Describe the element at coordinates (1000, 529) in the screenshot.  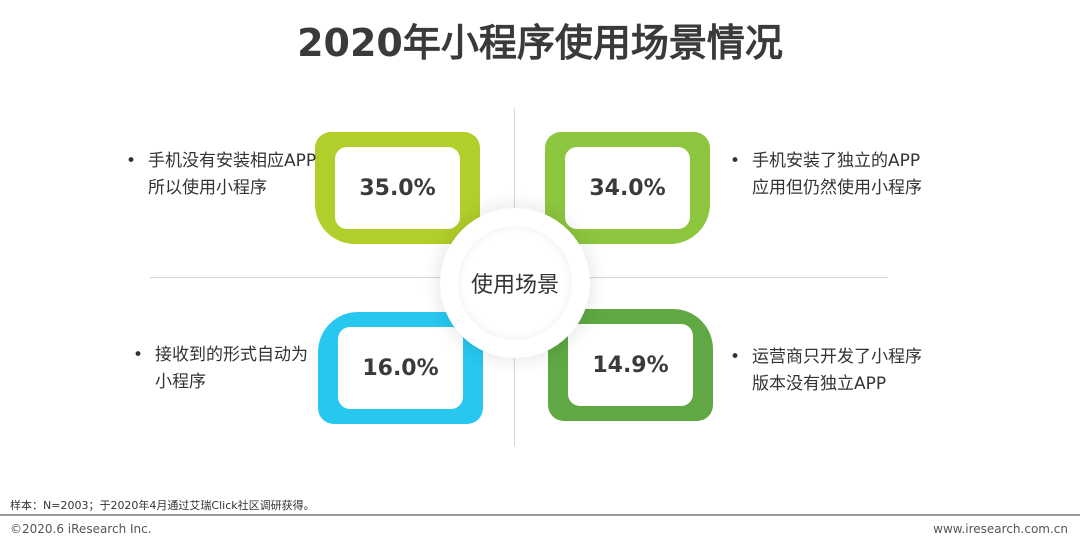
I see `website-link: www.iresearch.com.cn` at that location.